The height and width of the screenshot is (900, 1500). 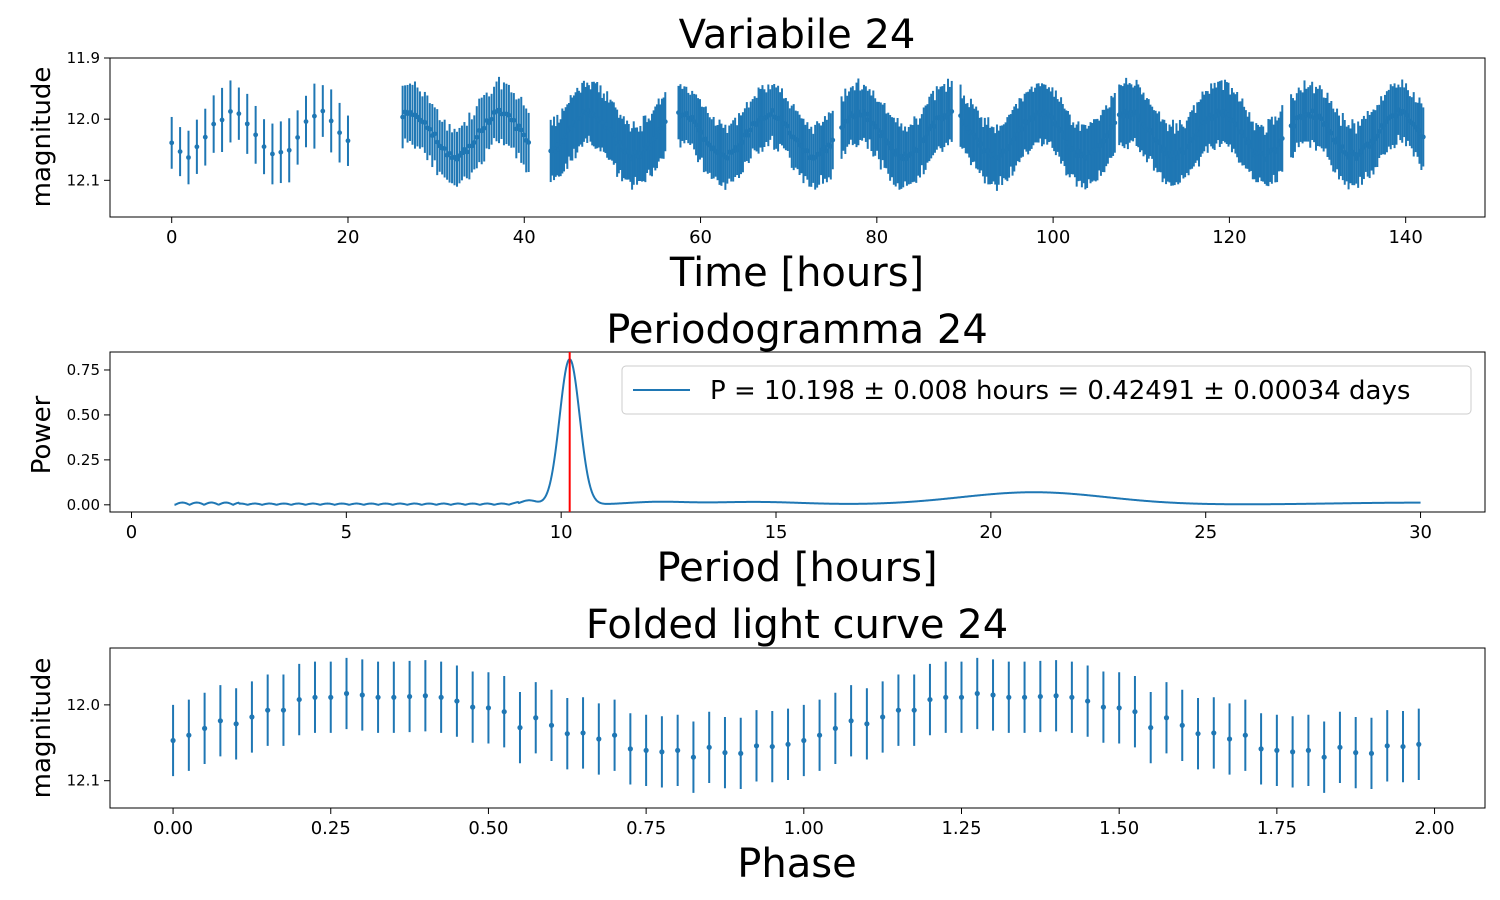 What do you see at coordinates (1420, 532) in the screenshot?
I see `x-tick-label: 30` at bounding box center [1420, 532].